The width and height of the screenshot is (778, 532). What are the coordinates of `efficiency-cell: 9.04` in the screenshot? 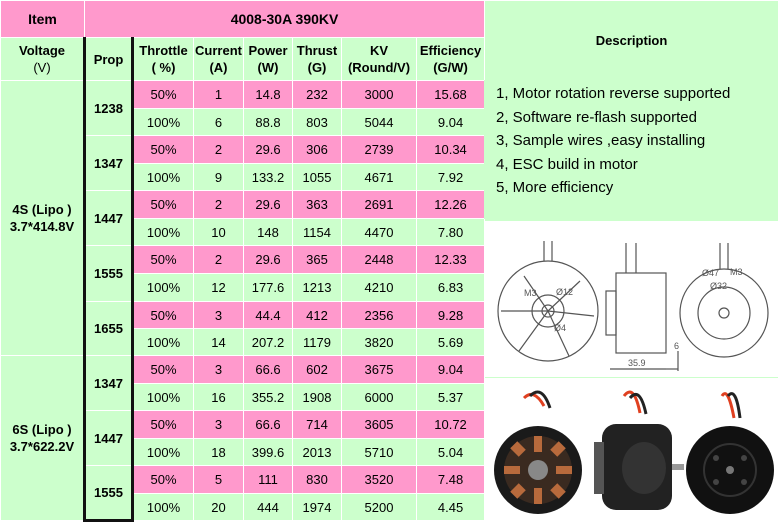 It's located at (451, 370).